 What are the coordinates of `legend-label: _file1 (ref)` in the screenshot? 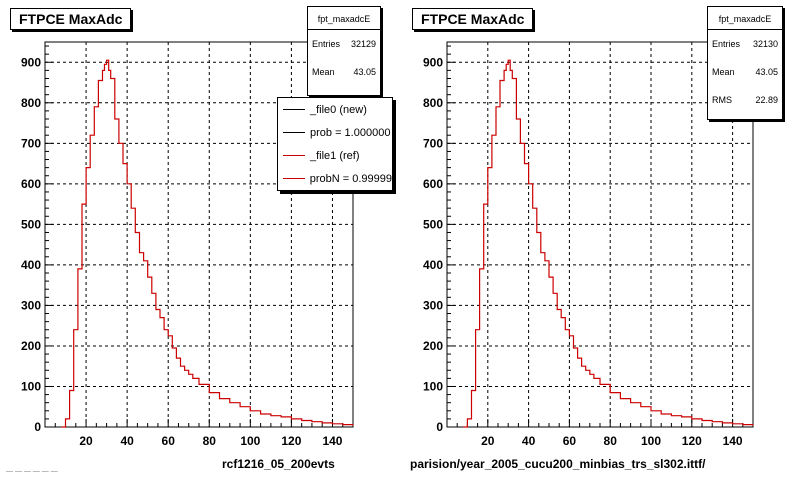 It's located at (335, 155).